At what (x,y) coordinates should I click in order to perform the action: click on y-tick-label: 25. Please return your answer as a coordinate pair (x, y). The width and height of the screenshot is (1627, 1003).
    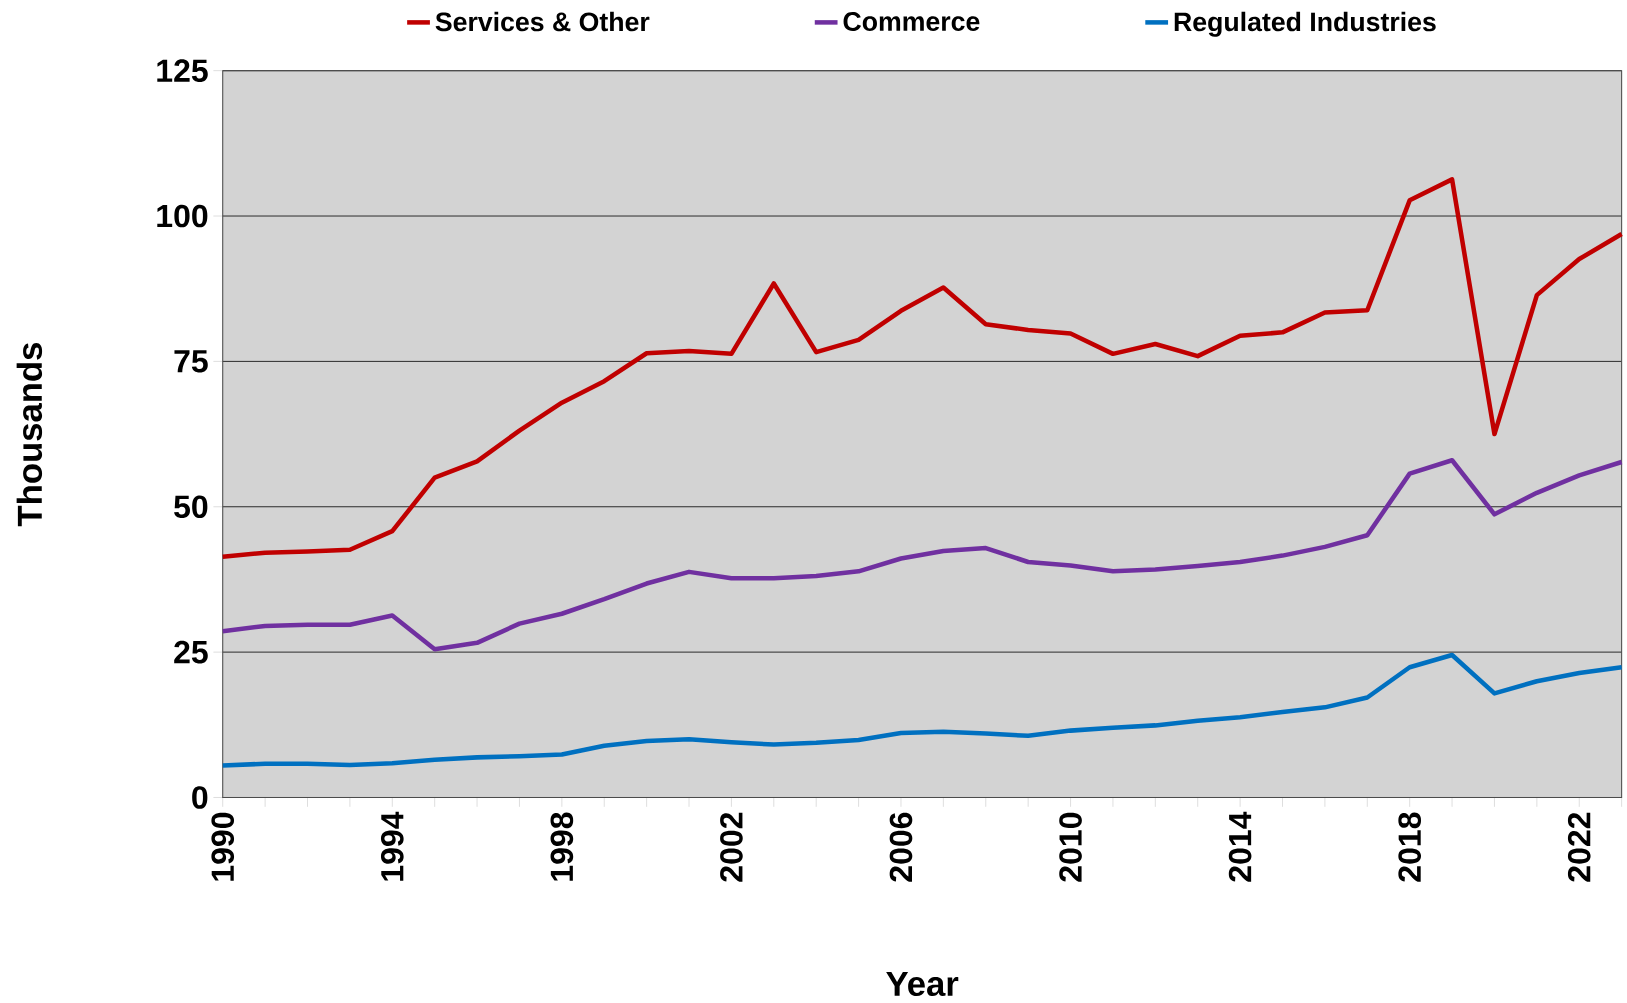
    Looking at the image, I should click on (191, 652).